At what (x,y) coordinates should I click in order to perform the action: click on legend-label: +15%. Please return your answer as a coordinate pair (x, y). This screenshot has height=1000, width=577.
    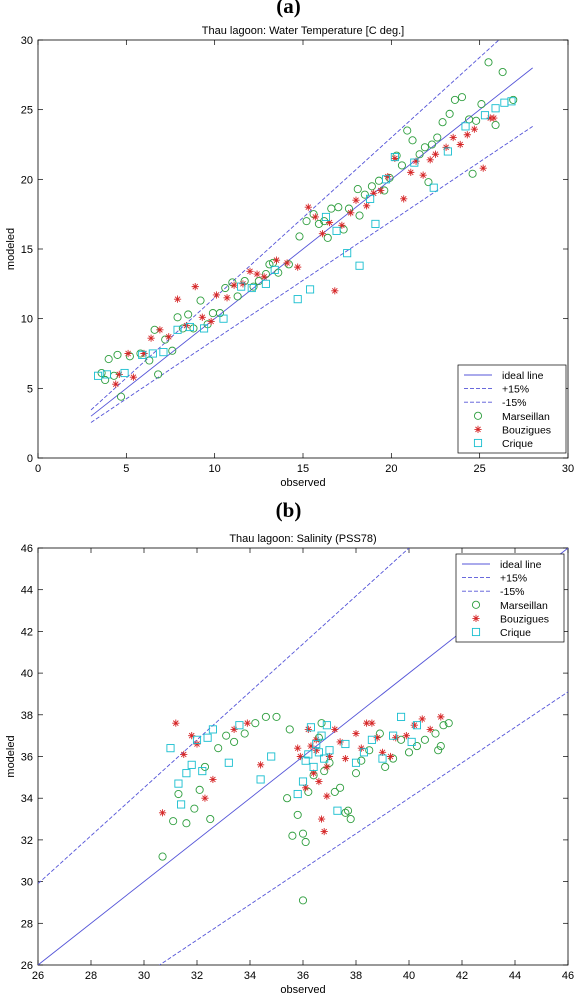
    Looking at the image, I should click on (513, 579).